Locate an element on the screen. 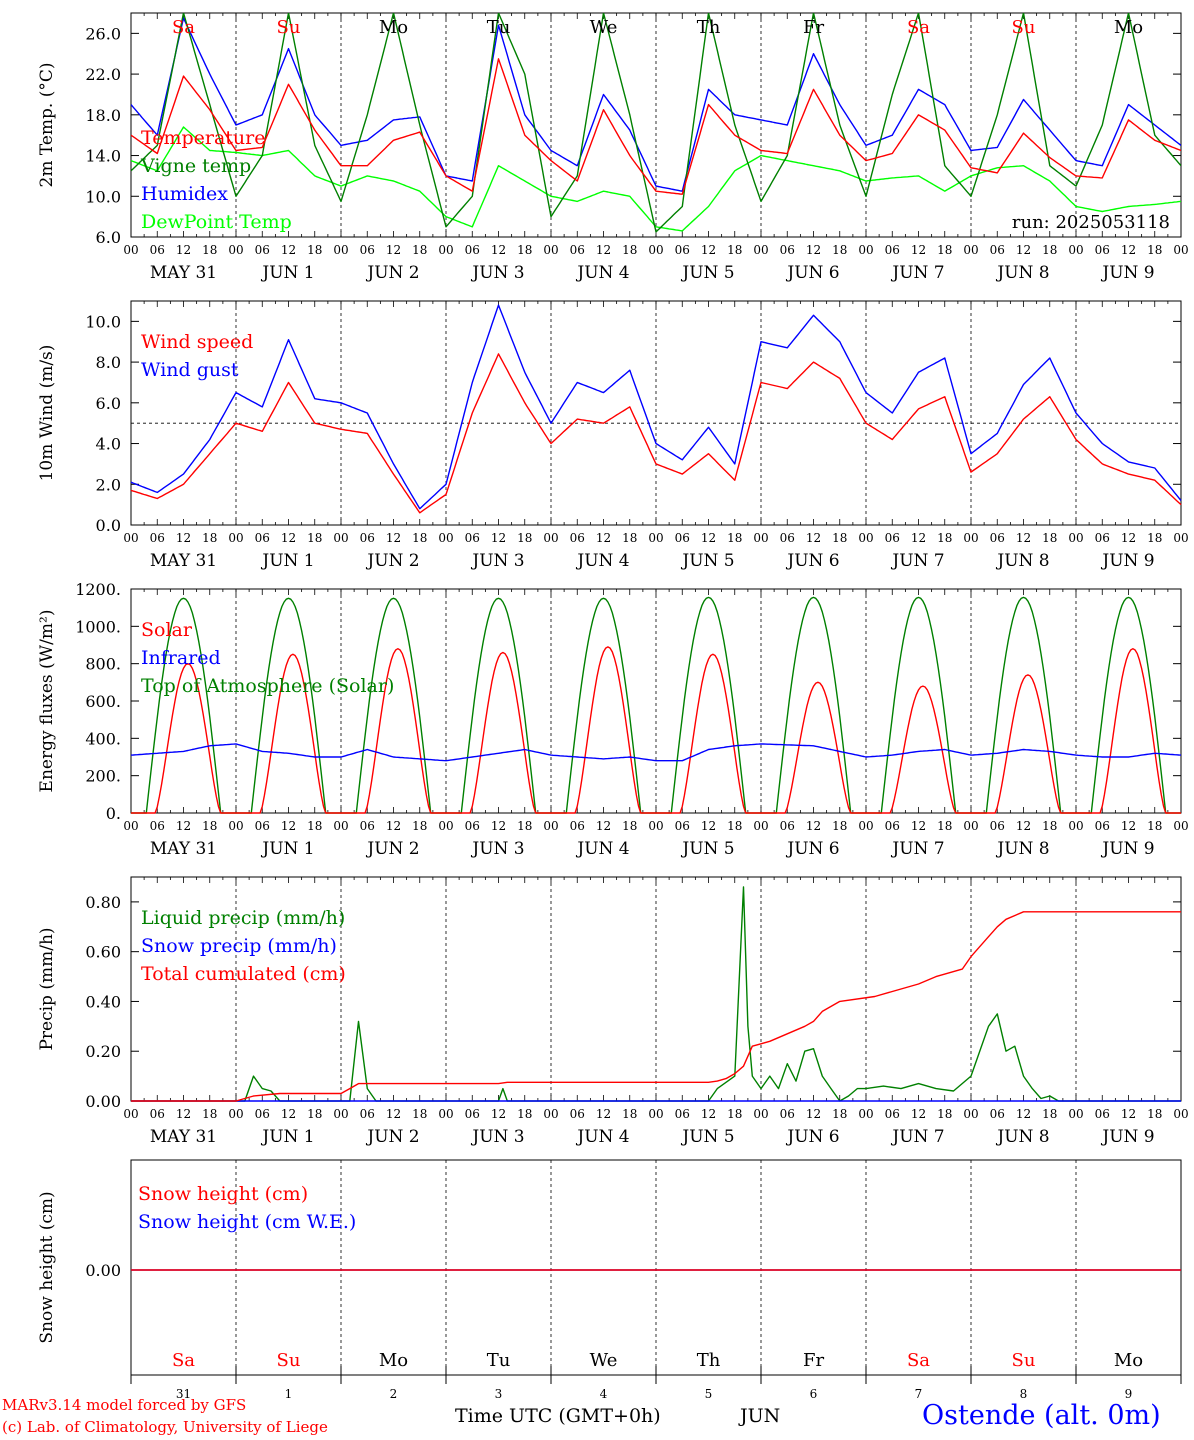  legend-total-cumulated-cm-: Total cumulated (cm) is located at coordinates (243, 974).